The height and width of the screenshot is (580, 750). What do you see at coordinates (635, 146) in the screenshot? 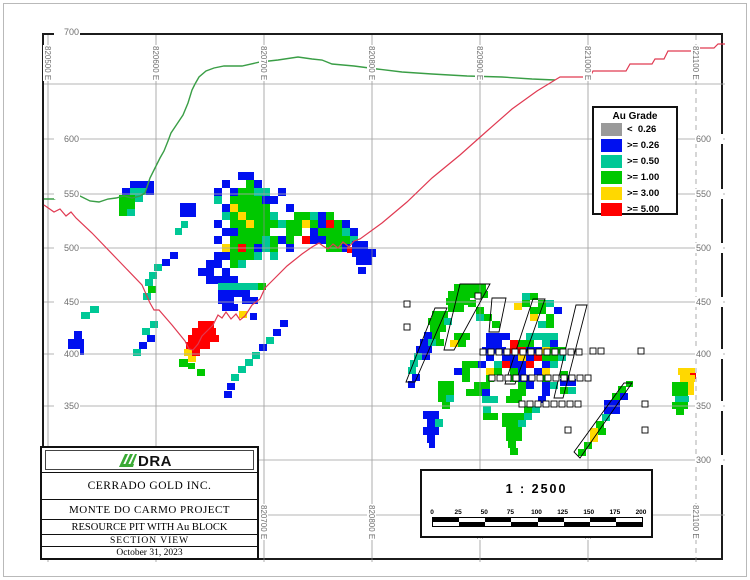
I see `legend-entry: >= 0.26` at bounding box center [635, 146].